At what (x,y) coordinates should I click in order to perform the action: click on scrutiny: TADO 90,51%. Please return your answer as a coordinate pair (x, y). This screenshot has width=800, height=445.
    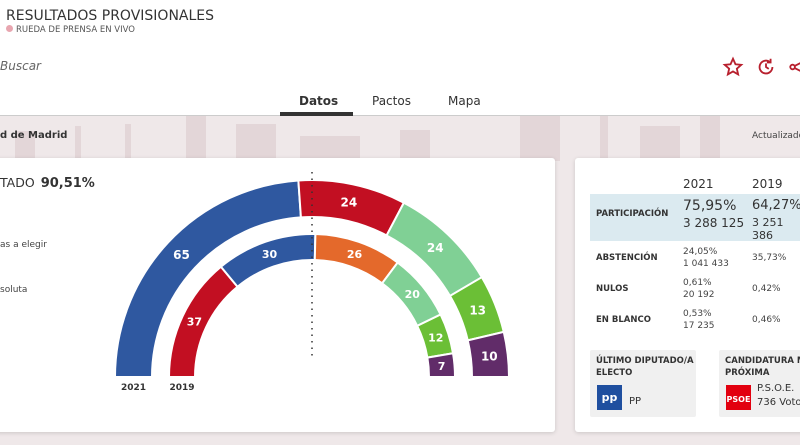
    Looking at the image, I should click on (47, 183).